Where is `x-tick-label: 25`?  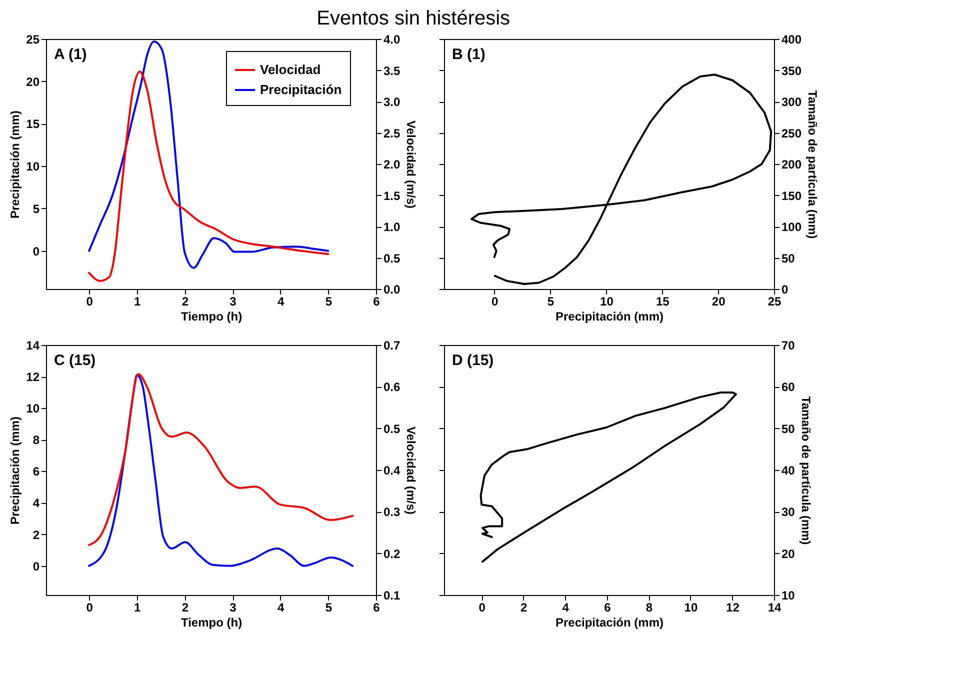
x-tick-label: 25 is located at coordinates (775, 301).